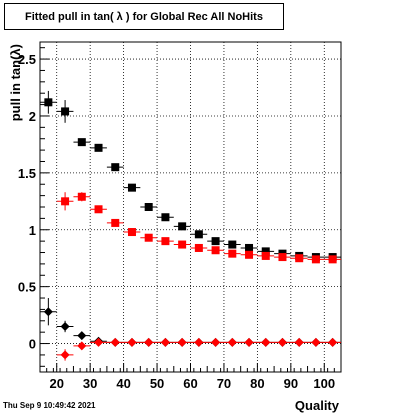 This screenshot has width=400, height=414. Describe the element at coordinates (190, 383) in the screenshot. I see `x-tick-label: 60` at that location.